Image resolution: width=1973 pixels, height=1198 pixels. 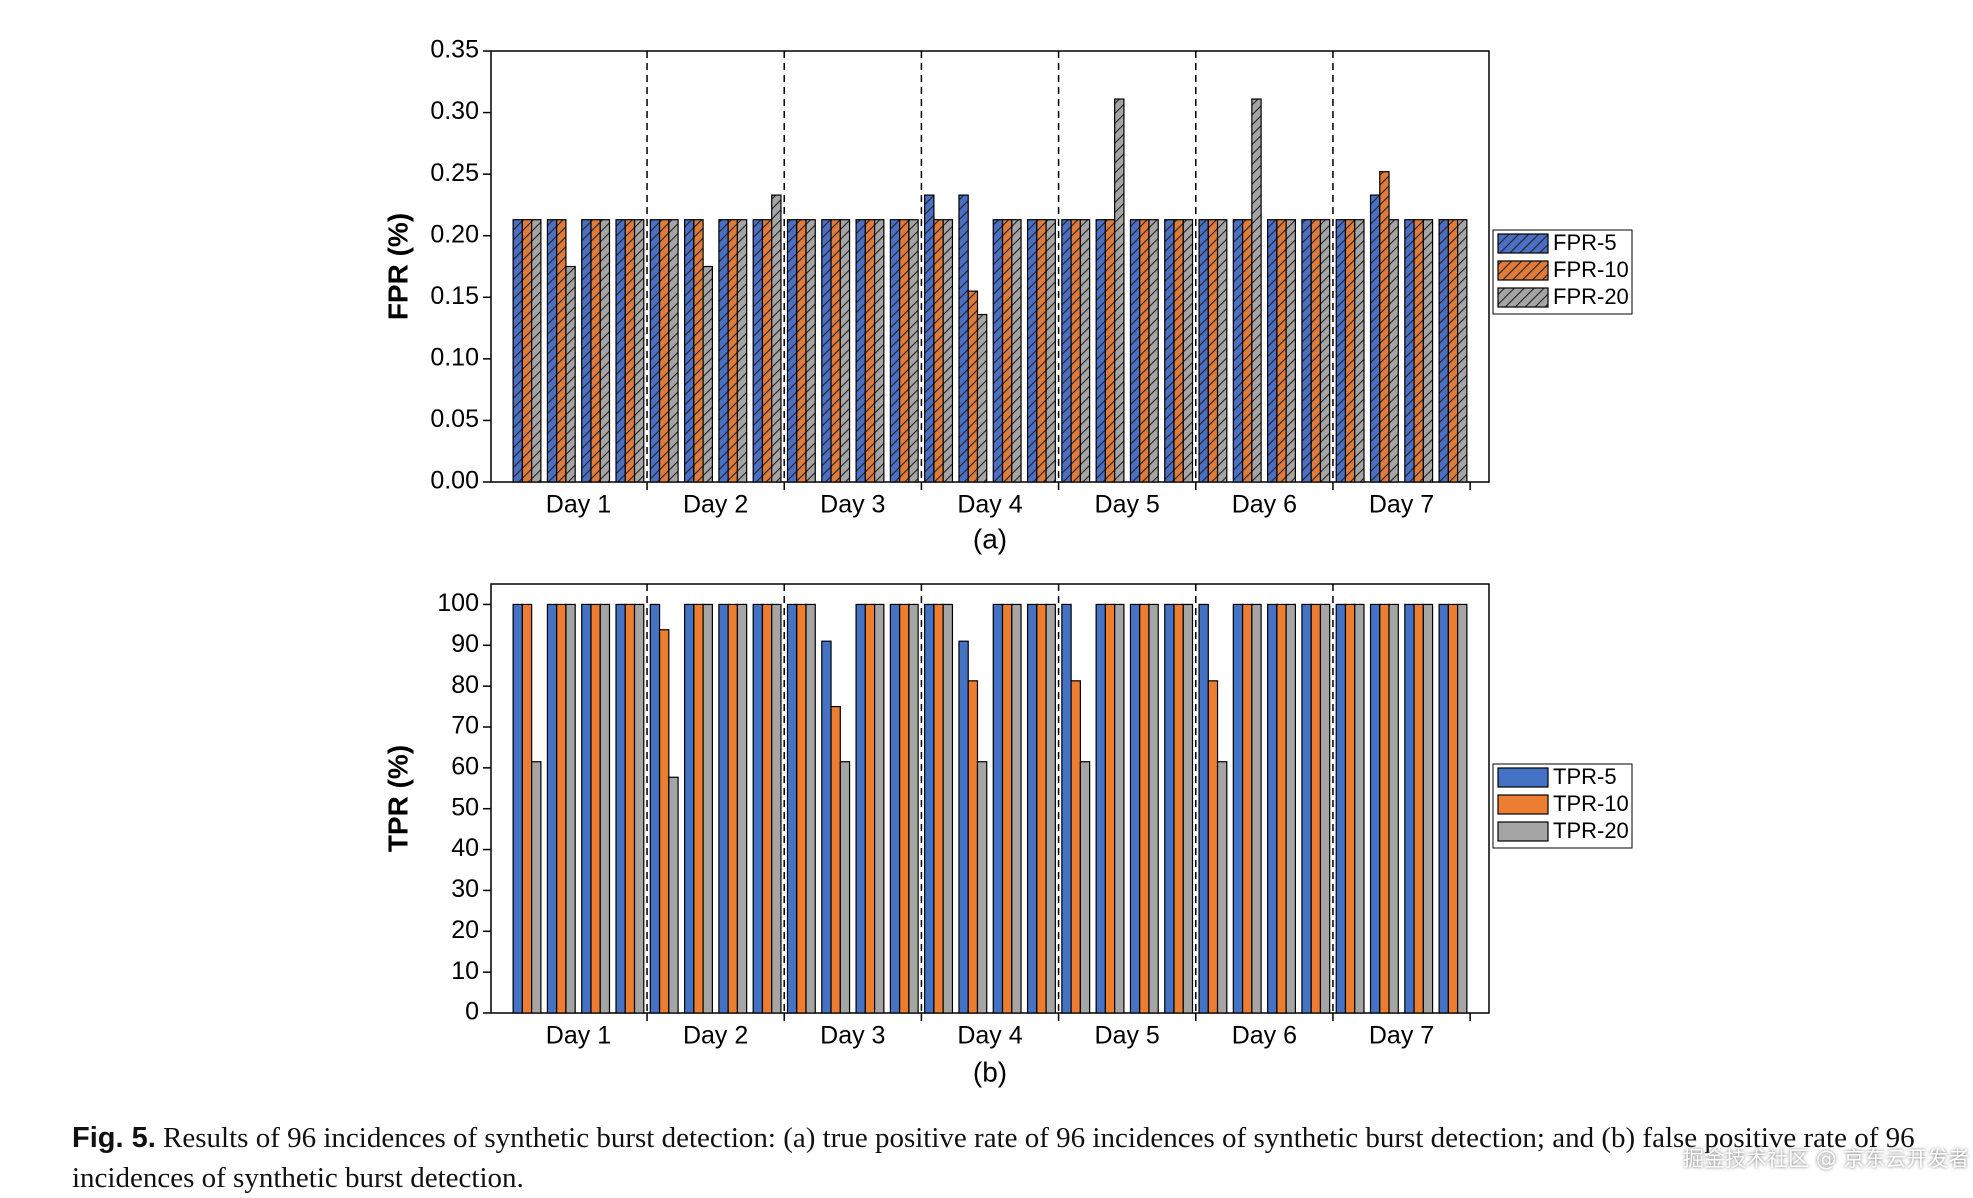 I want to click on legend-label: FPR-5, so click(x=1585, y=242).